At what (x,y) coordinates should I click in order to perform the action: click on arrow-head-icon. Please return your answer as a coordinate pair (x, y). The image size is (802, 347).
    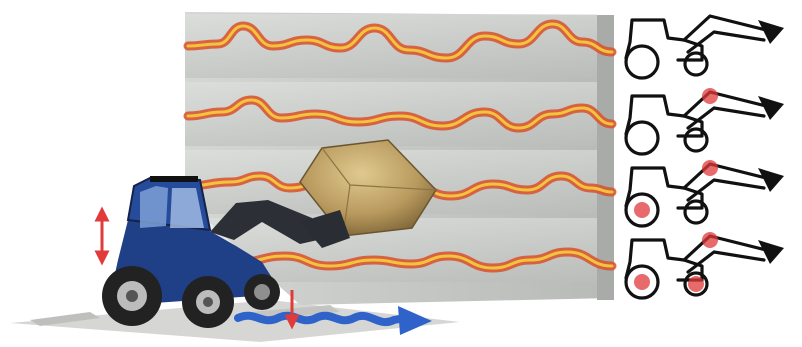
    Looking at the image, I should click on (415, 320).